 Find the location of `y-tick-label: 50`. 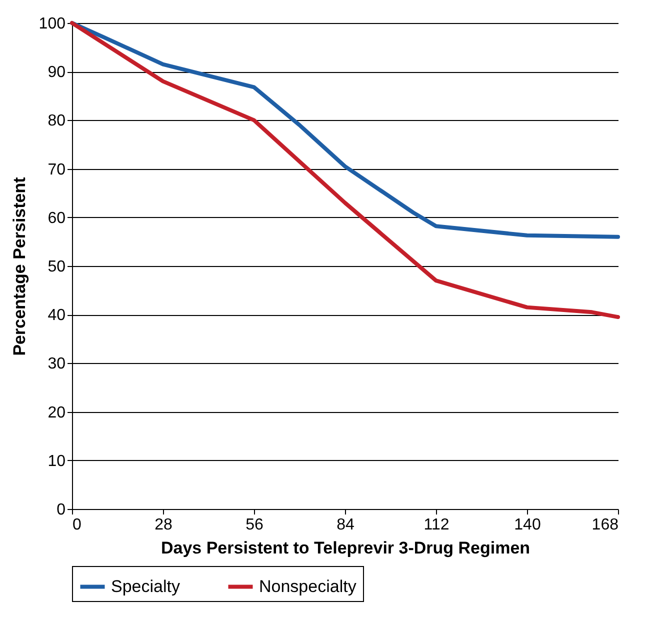

y-tick-label: 50 is located at coordinates (57, 267).